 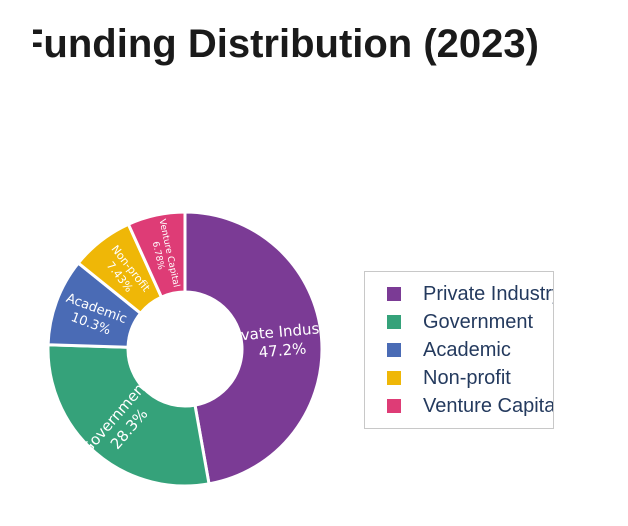 I want to click on legend-label: Venture Capital, so click(x=488, y=405).